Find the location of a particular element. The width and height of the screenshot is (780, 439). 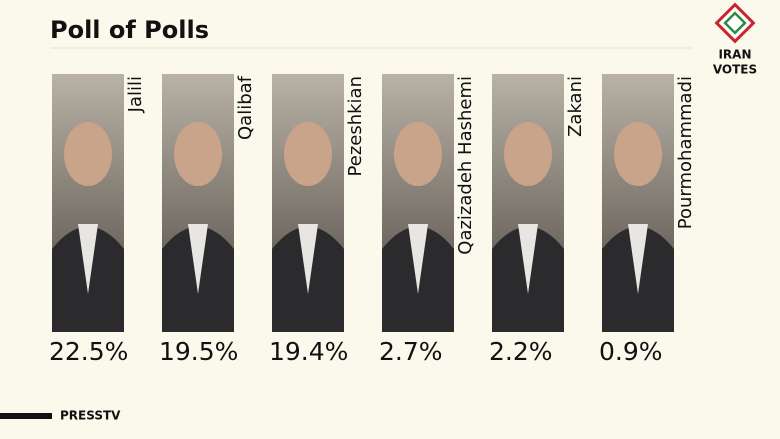

candidate-name: Qazizadeh Hashemi is located at coordinates (465, 165).